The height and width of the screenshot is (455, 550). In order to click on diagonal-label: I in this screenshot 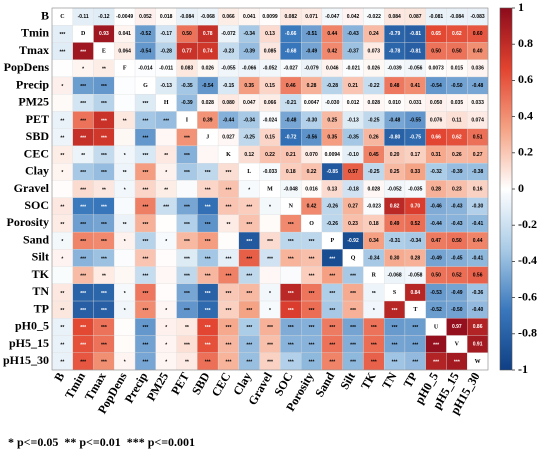, I will do `click(187, 120)`.